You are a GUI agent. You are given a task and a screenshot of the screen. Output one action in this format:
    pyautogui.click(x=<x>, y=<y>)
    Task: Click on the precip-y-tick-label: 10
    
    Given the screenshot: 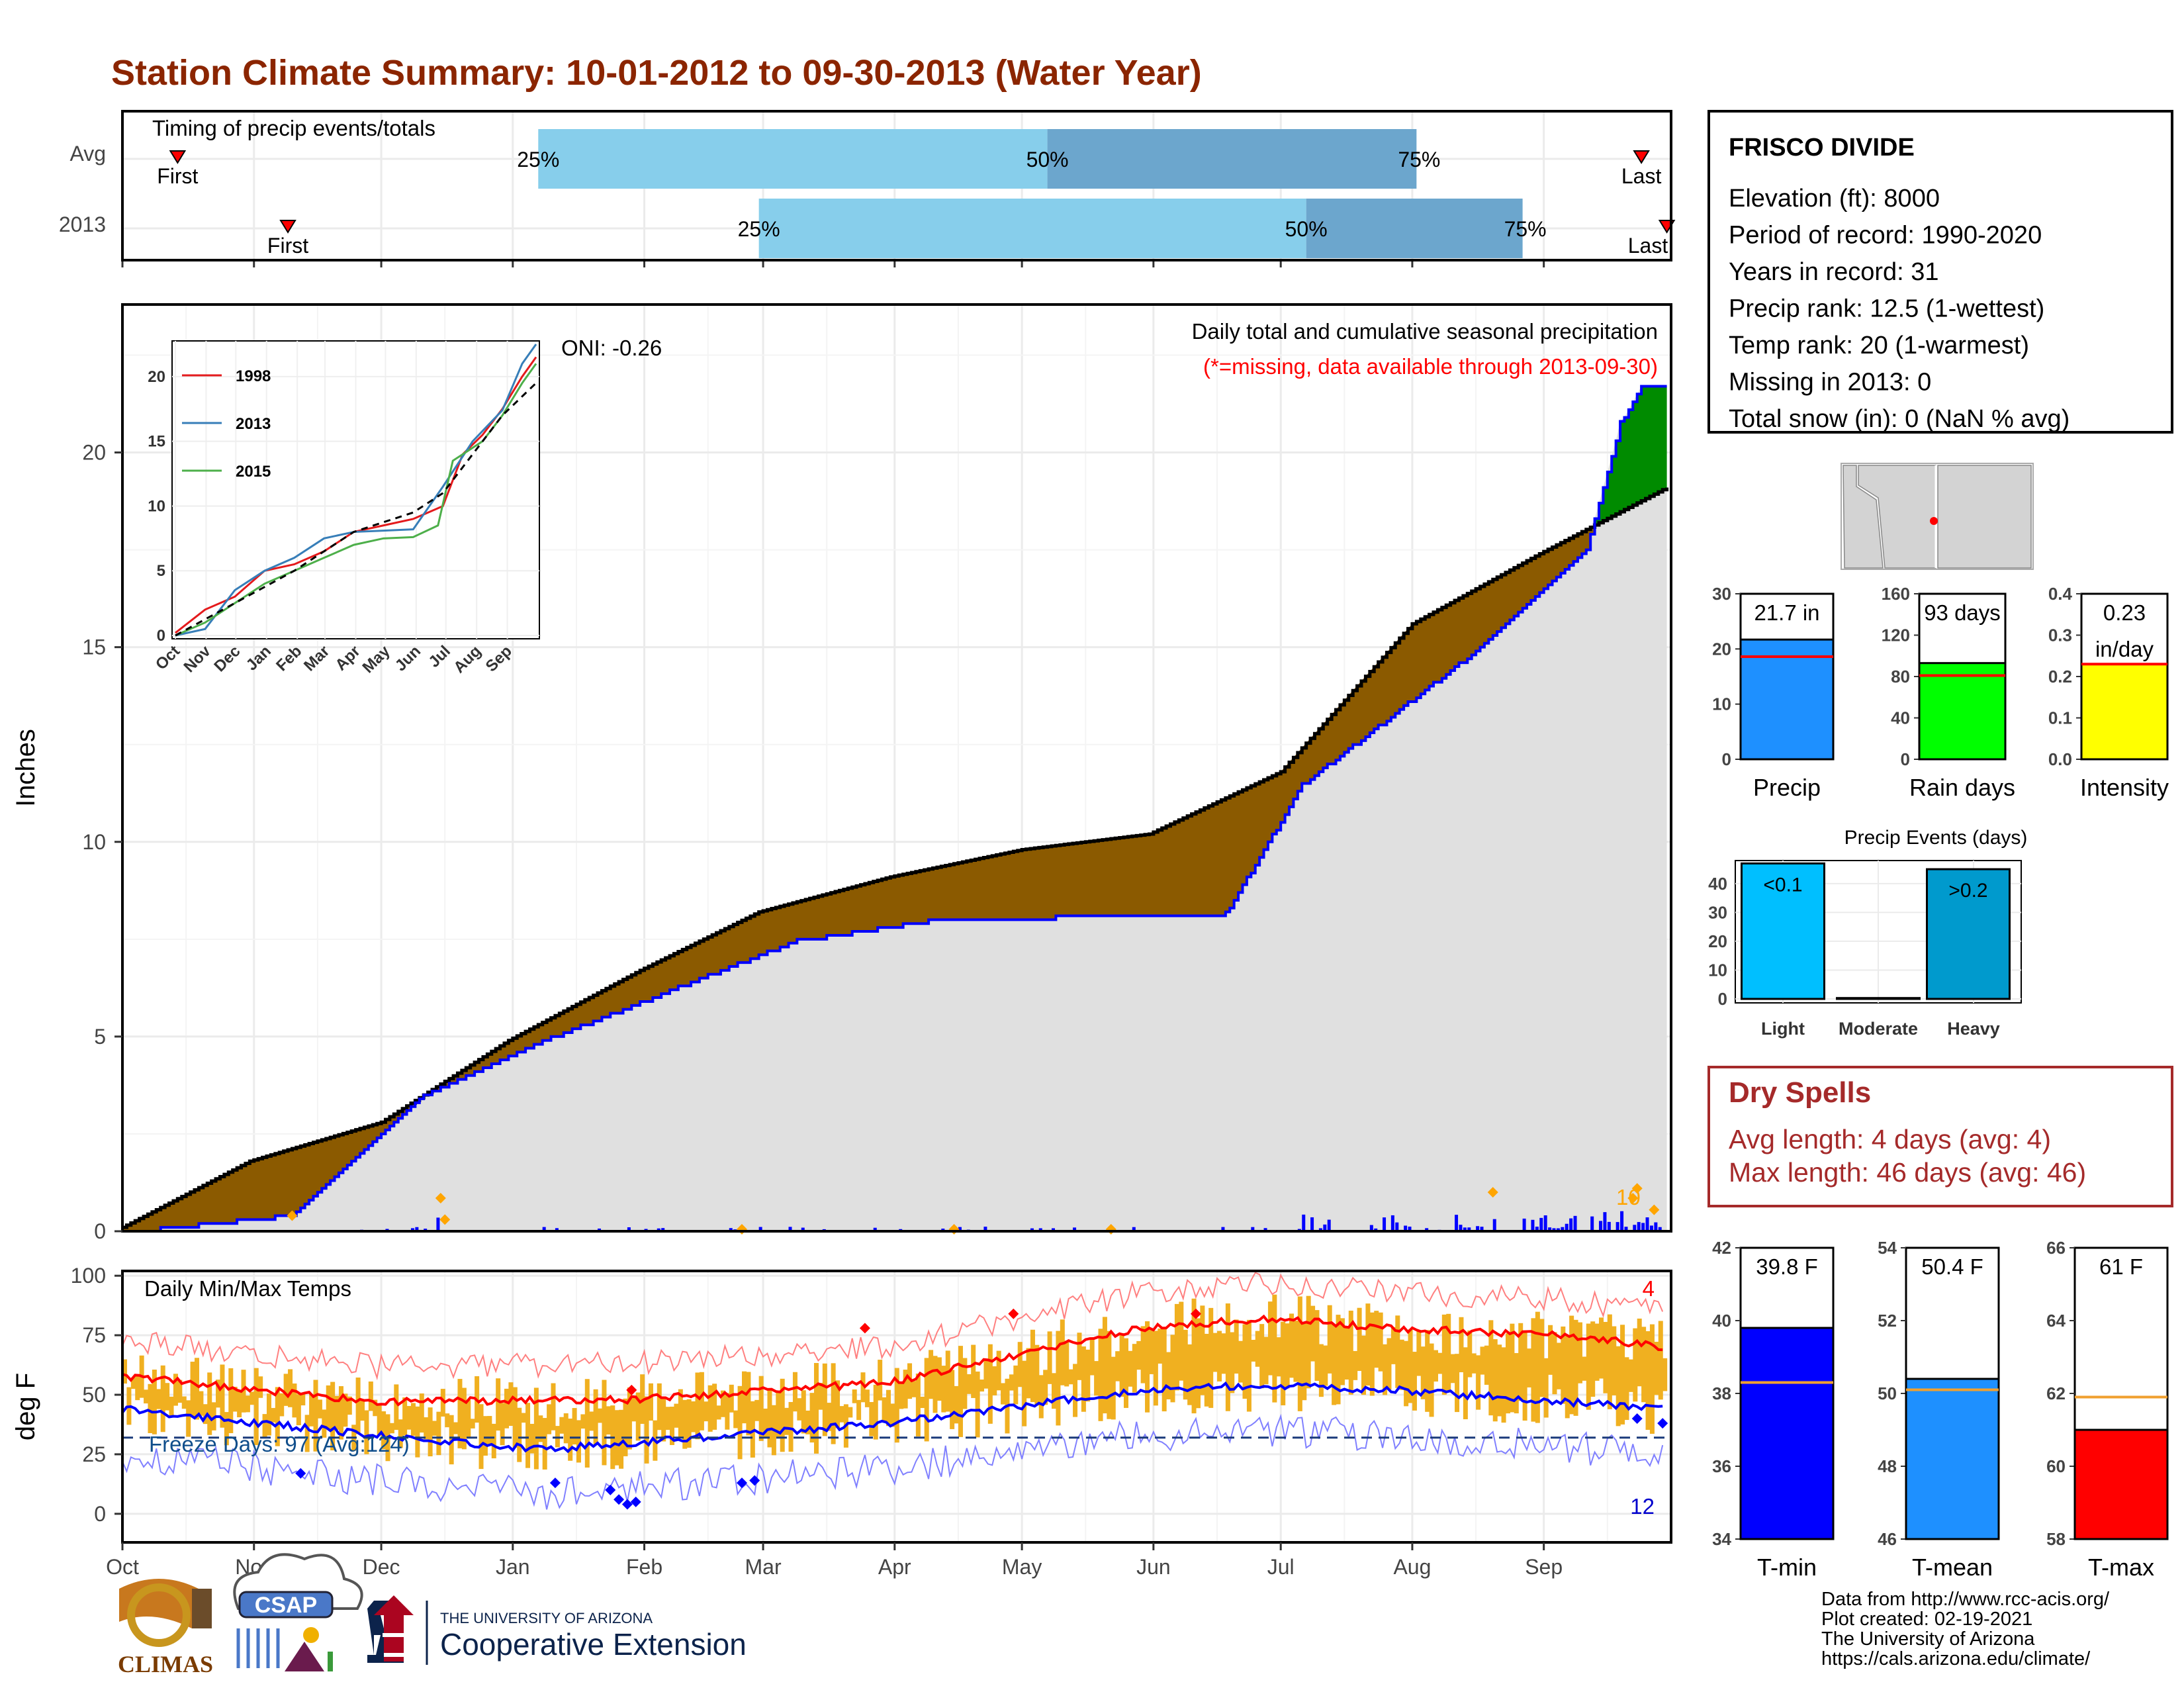 What is the action you would take?
    pyautogui.click(x=94, y=842)
    